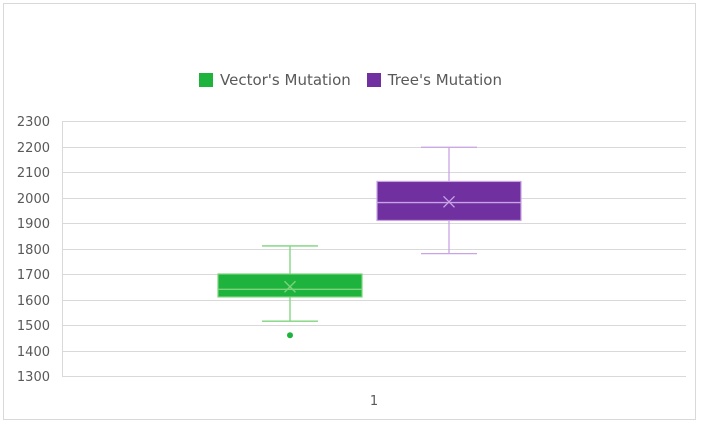 Image resolution: width=701 pixels, height=425 pixels. What do you see at coordinates (33, 122) in the screenshot?
I see `y-tick-label: 2300` at bounding box center [33, 122].